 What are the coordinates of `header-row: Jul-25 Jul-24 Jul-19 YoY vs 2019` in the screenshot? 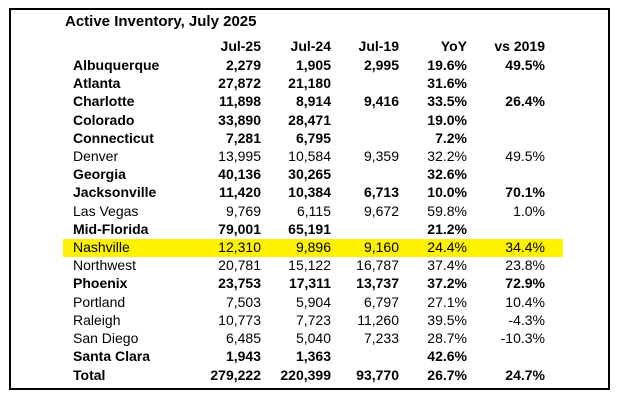 It's located at (311, 46).